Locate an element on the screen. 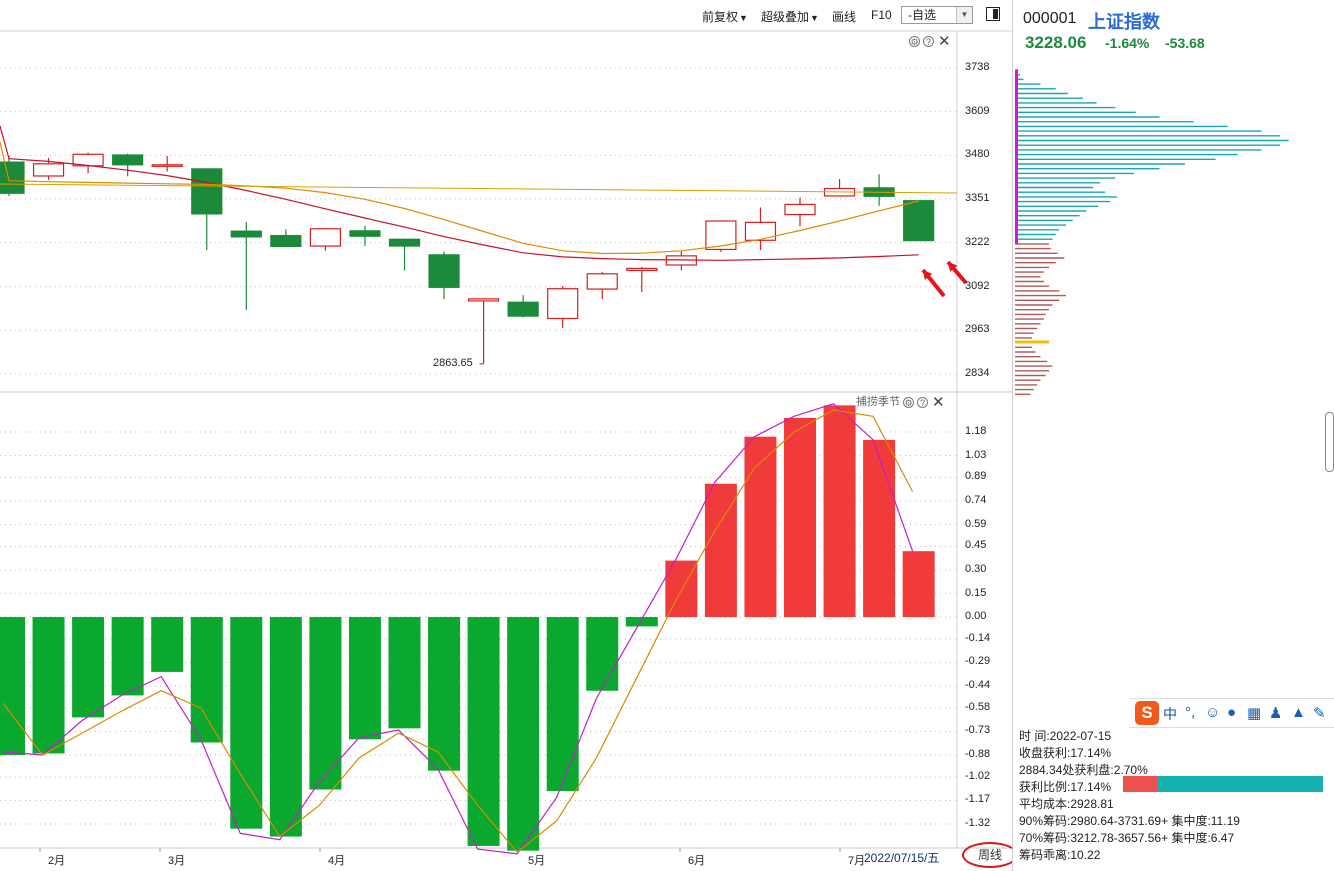 The image size is (1334, 871). indicator-axis-tick: 0.15 is located at coordinates (976, 592).